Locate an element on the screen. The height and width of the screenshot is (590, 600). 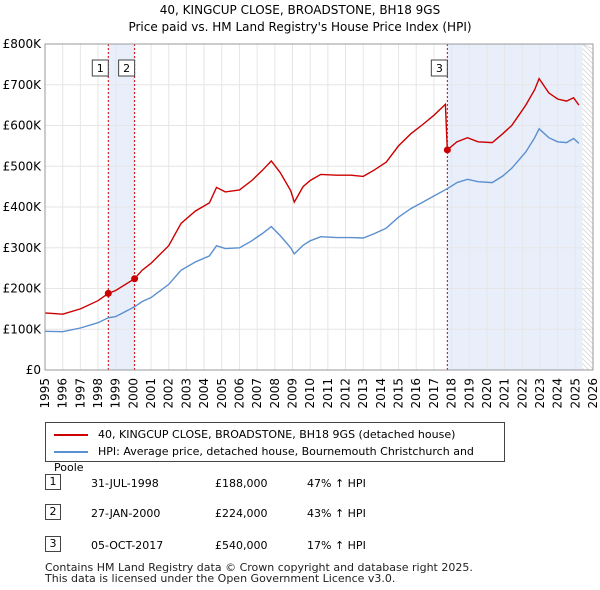
y-tick-label: £400K is located at coordinates (23, 207).